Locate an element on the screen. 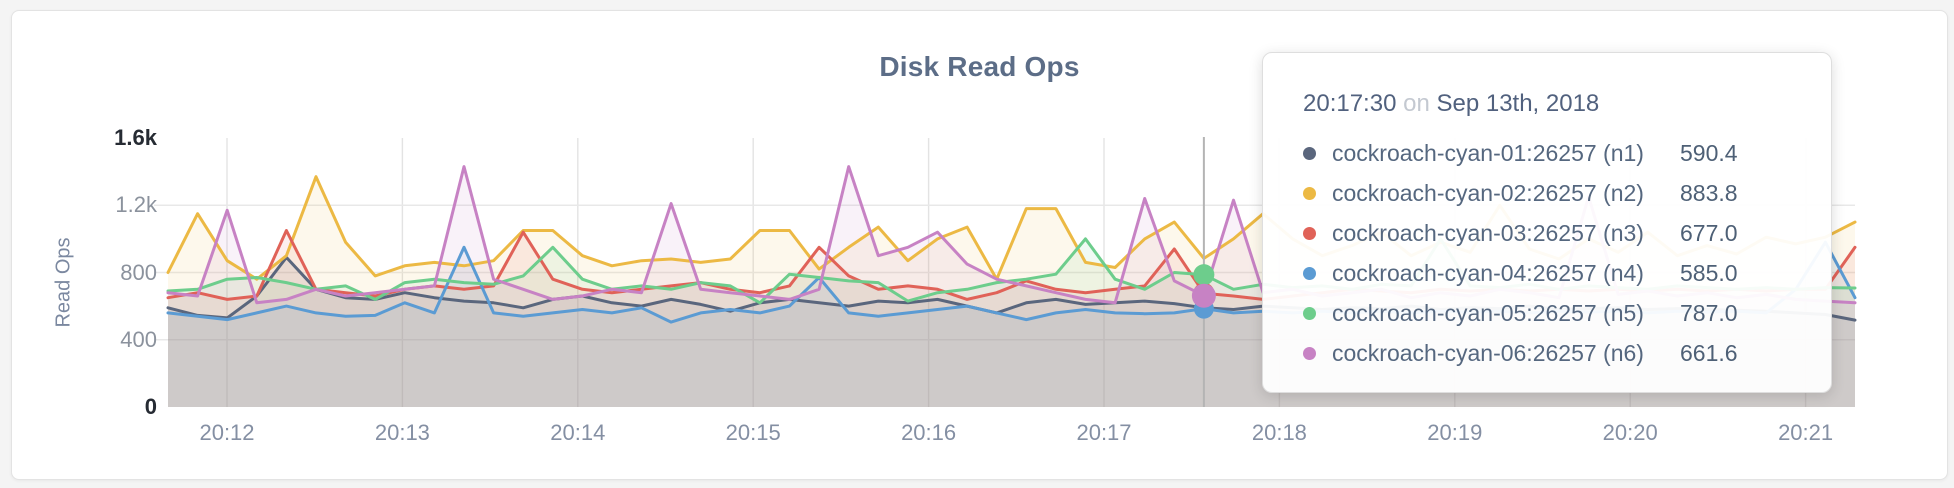  x-tick-label: 20:18 is located at coordinates (1279, 432).